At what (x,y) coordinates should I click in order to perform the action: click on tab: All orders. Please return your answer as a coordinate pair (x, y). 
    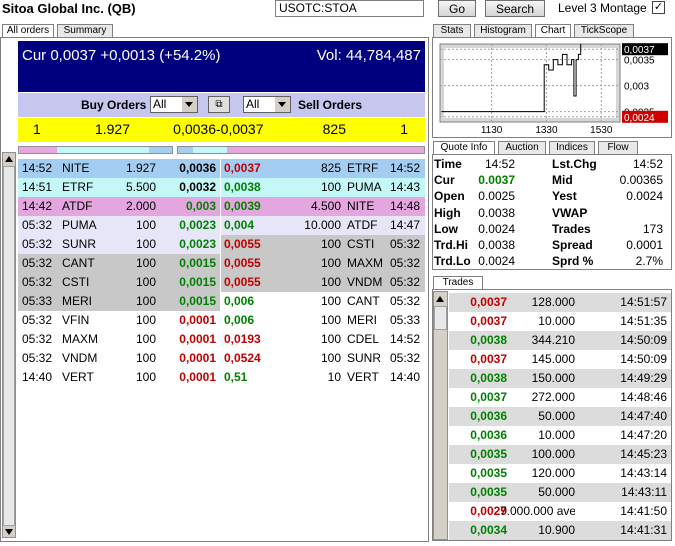
    Looking at the image, I should click on (28, 30).